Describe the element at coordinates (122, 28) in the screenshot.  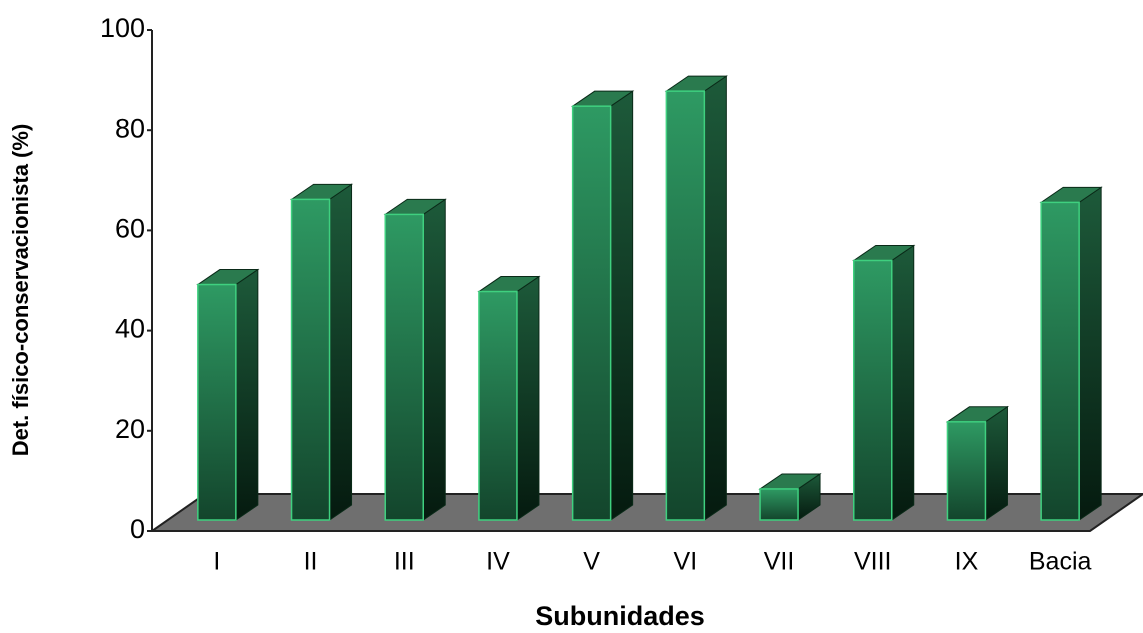
I see `y-tick-label: 100` at that location.